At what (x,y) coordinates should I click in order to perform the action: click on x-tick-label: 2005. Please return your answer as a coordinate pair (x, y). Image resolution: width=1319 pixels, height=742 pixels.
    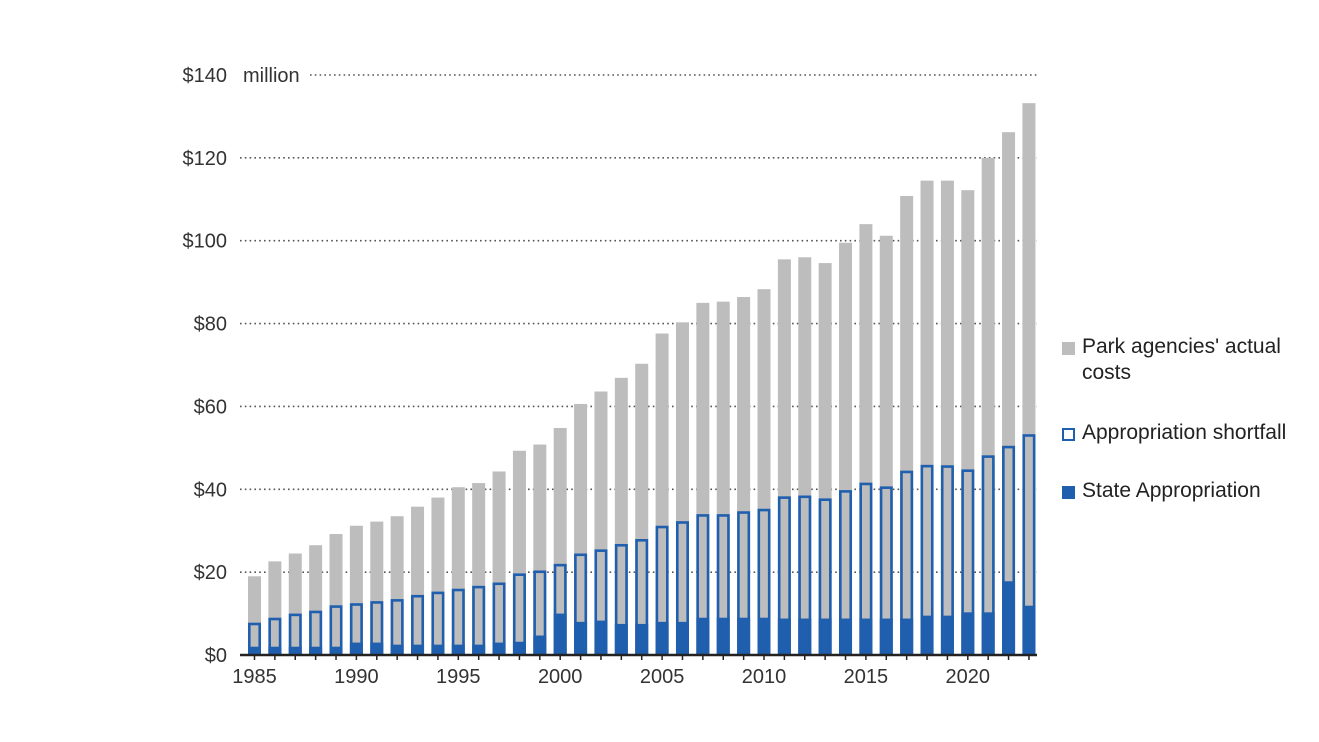
    Looking at the image, I should click on (662, 677).